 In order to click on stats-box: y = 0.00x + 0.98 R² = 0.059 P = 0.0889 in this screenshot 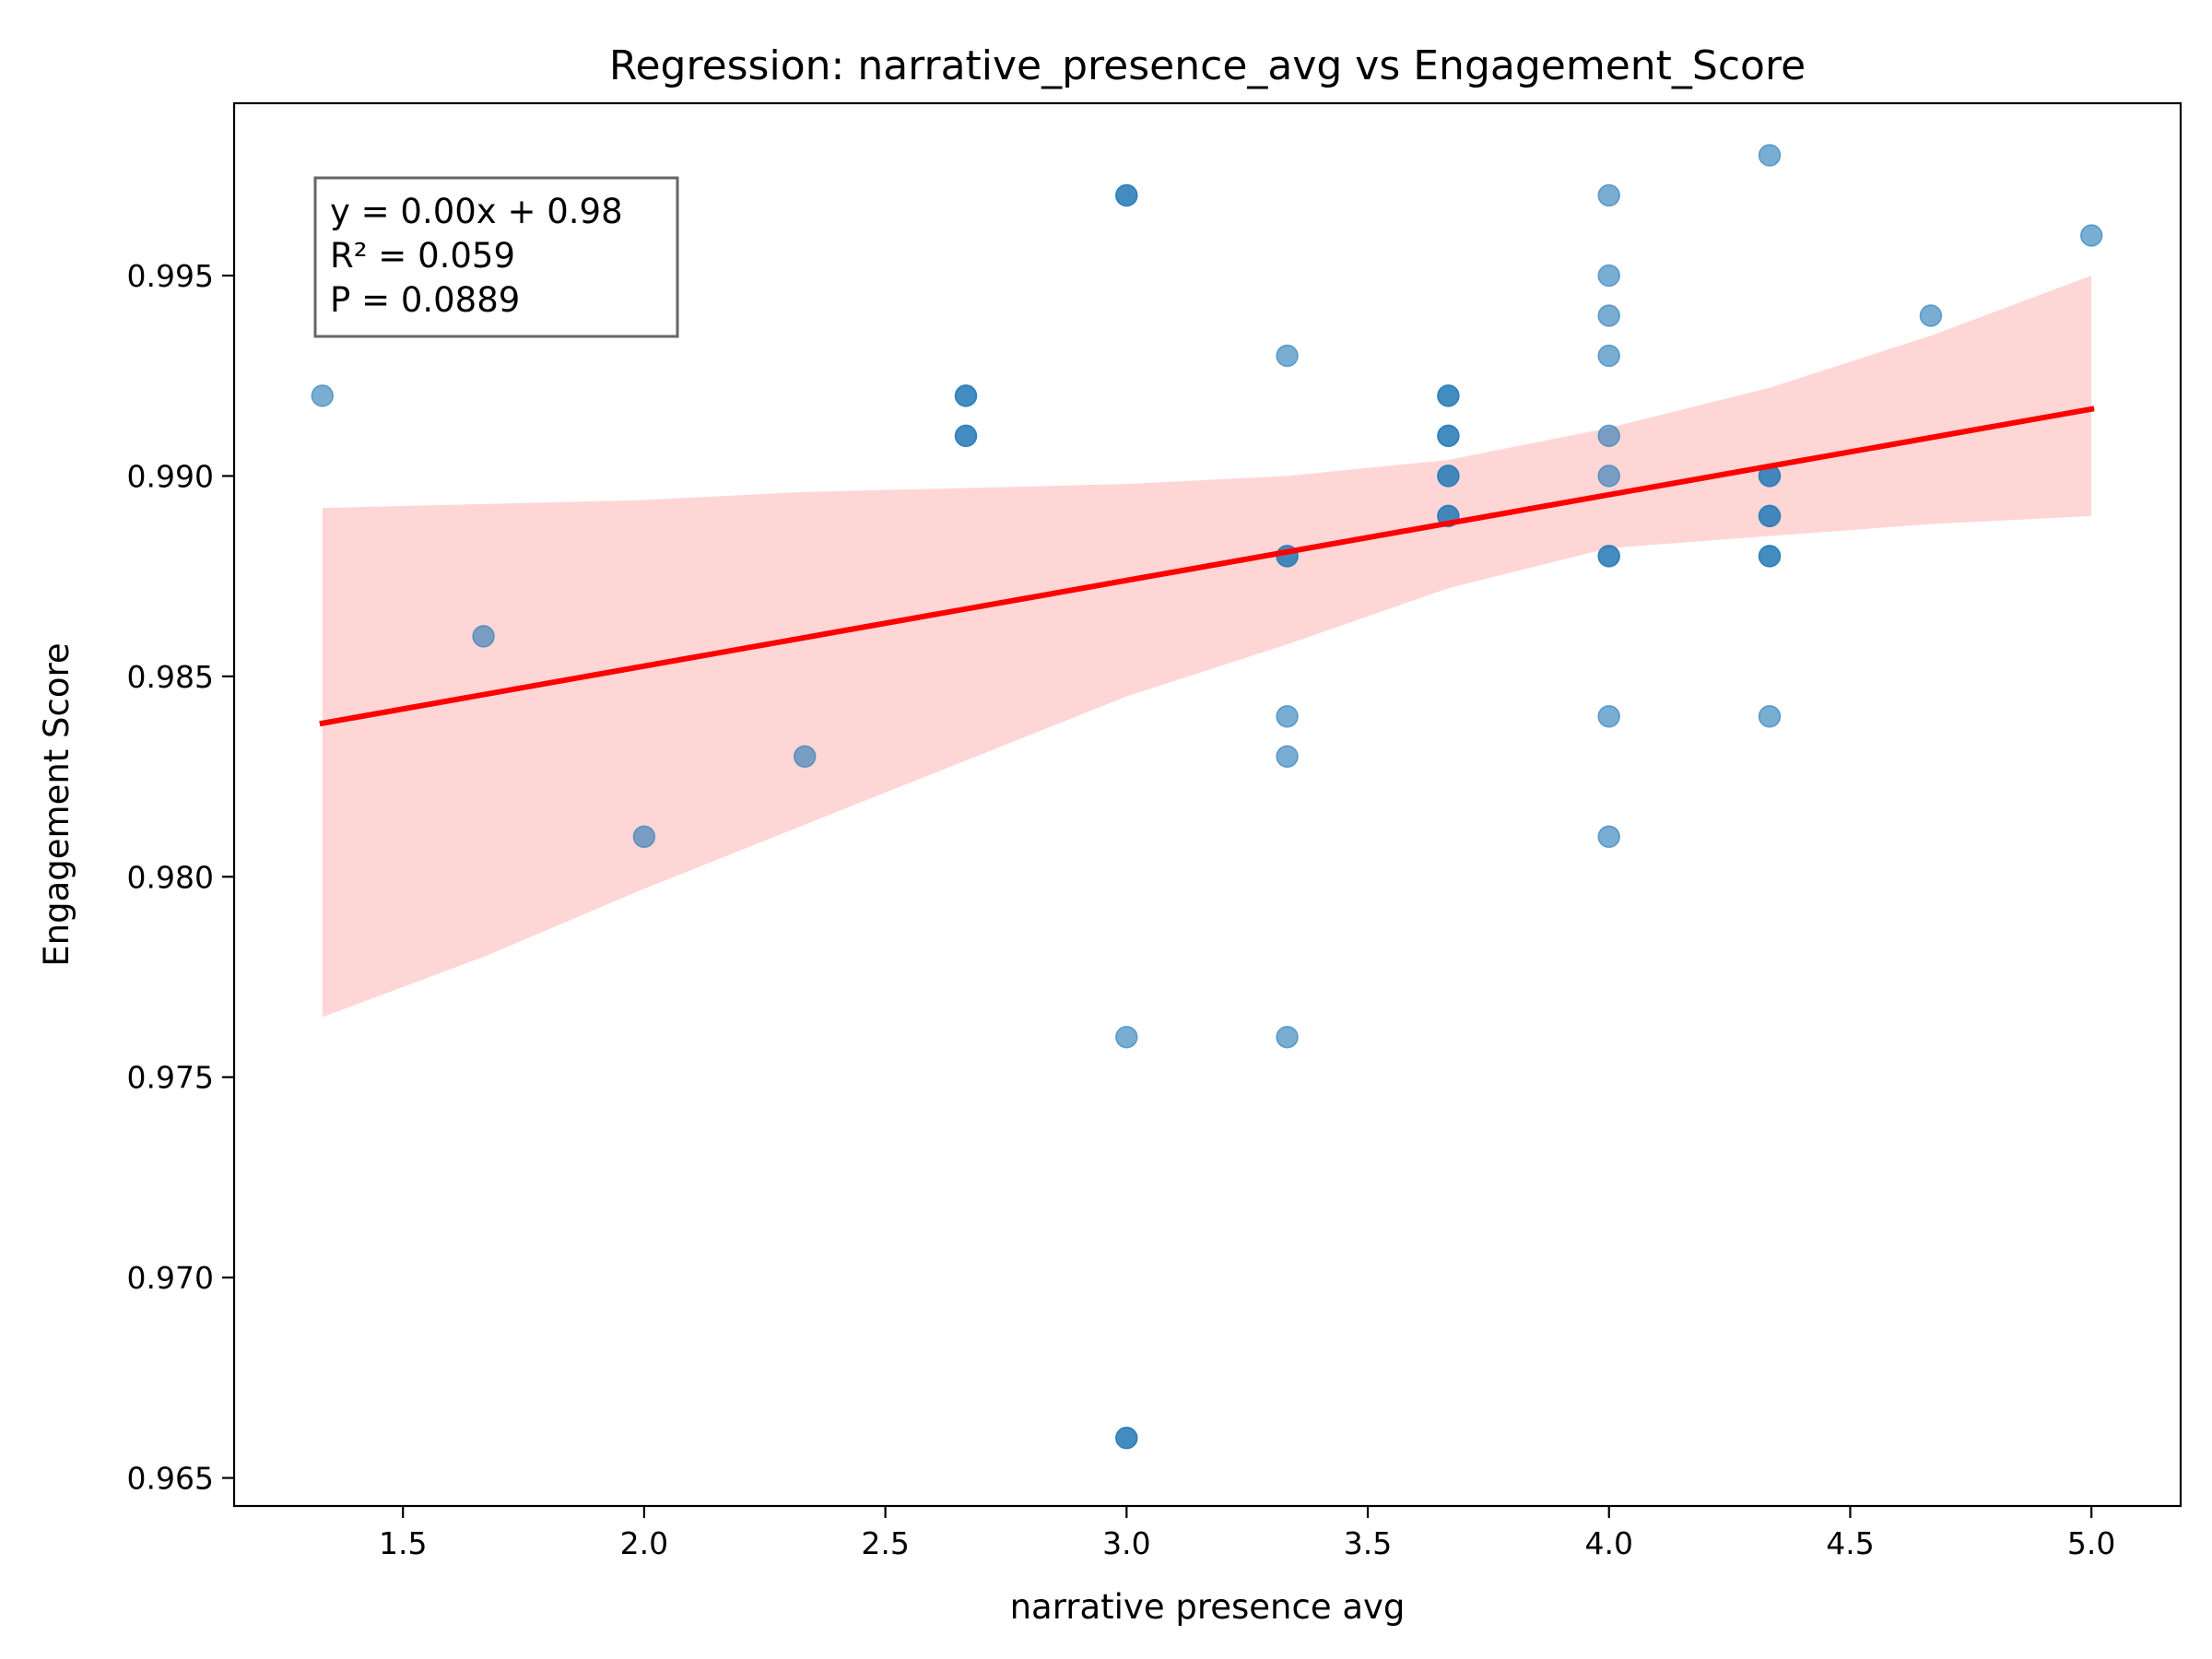, I will do `click(496, 257)`.